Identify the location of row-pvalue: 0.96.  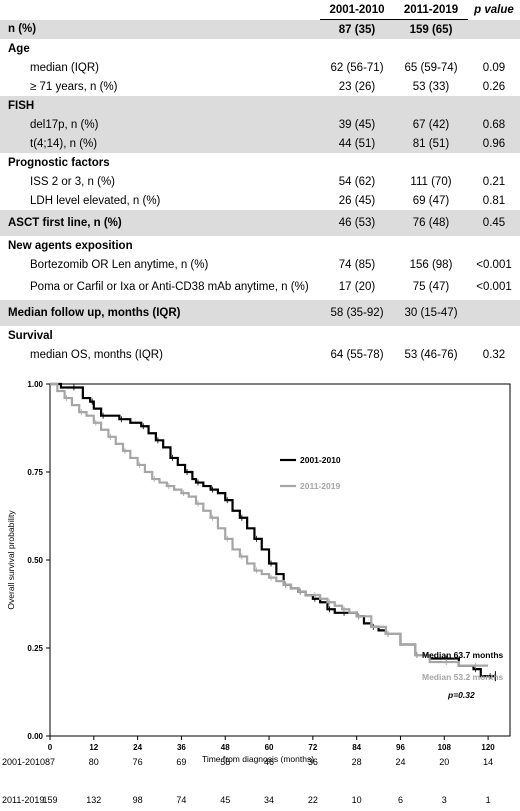
(494, 143).